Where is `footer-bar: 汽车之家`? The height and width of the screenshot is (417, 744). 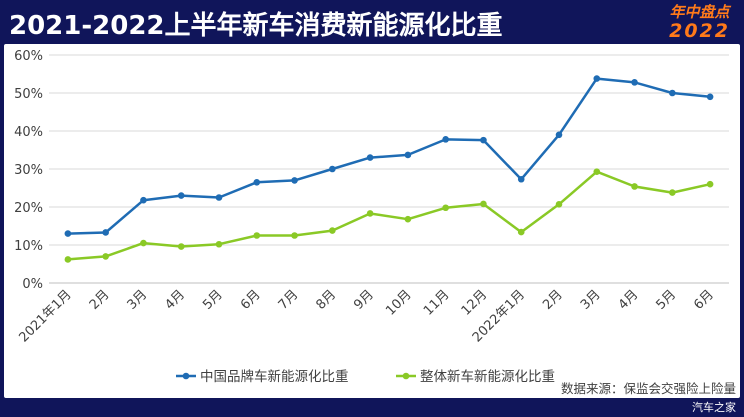
footer-bar: 汽车之家 is located at coordinates (372, 407).